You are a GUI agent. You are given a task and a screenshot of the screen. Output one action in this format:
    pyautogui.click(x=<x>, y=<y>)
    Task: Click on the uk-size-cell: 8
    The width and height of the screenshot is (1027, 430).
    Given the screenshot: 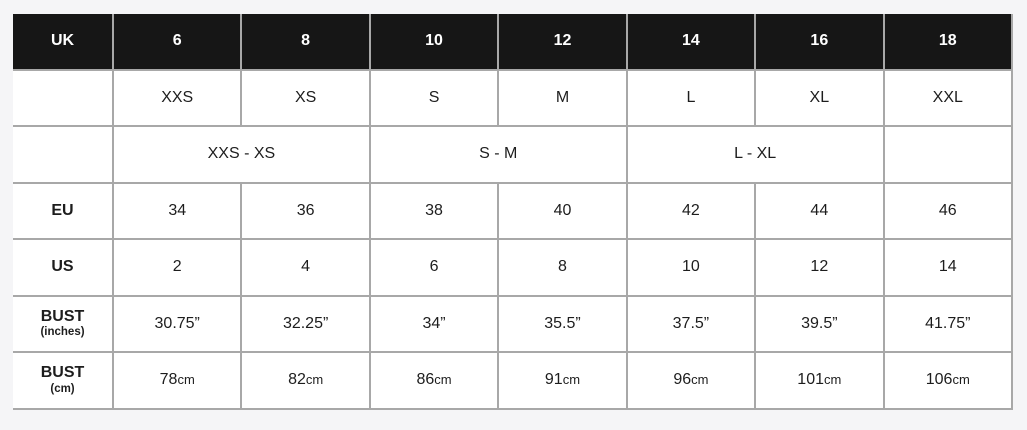 What is the action you would take?
    pyautogui.click(x=305, y=42)
    